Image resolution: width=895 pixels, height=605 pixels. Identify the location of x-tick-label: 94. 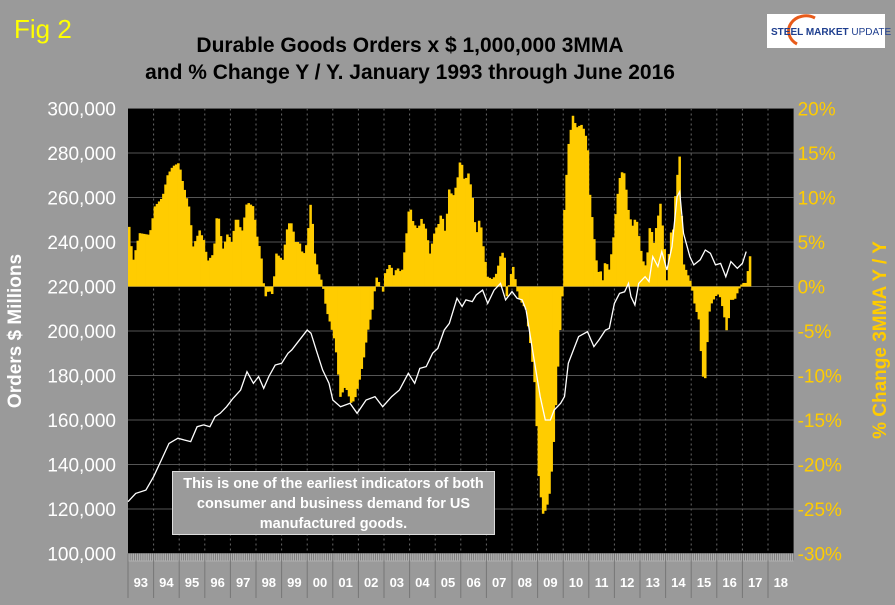
(166, 582).